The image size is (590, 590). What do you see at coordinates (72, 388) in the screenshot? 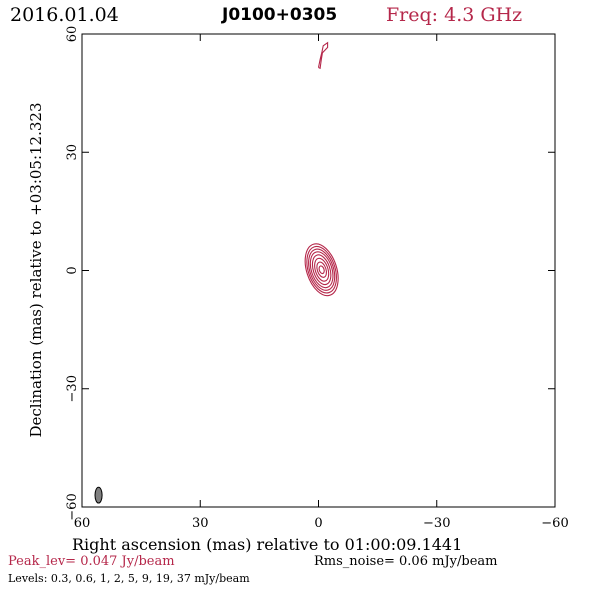
I see `y-tick-label: −30` at bounding box center [72, 388].